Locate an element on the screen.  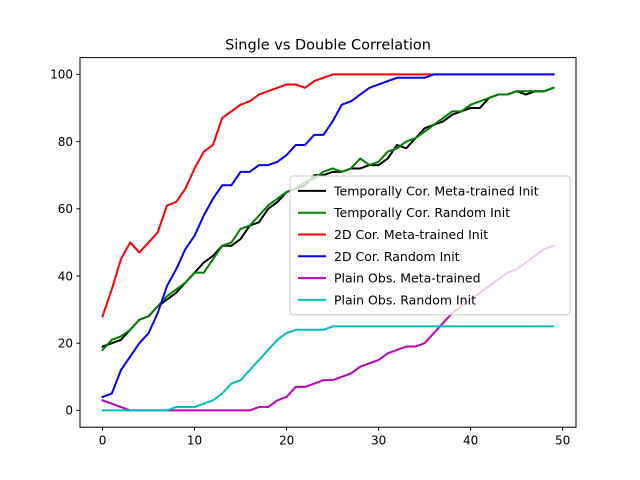
y-tick-label: 0 is located at coordinates (69, 411).